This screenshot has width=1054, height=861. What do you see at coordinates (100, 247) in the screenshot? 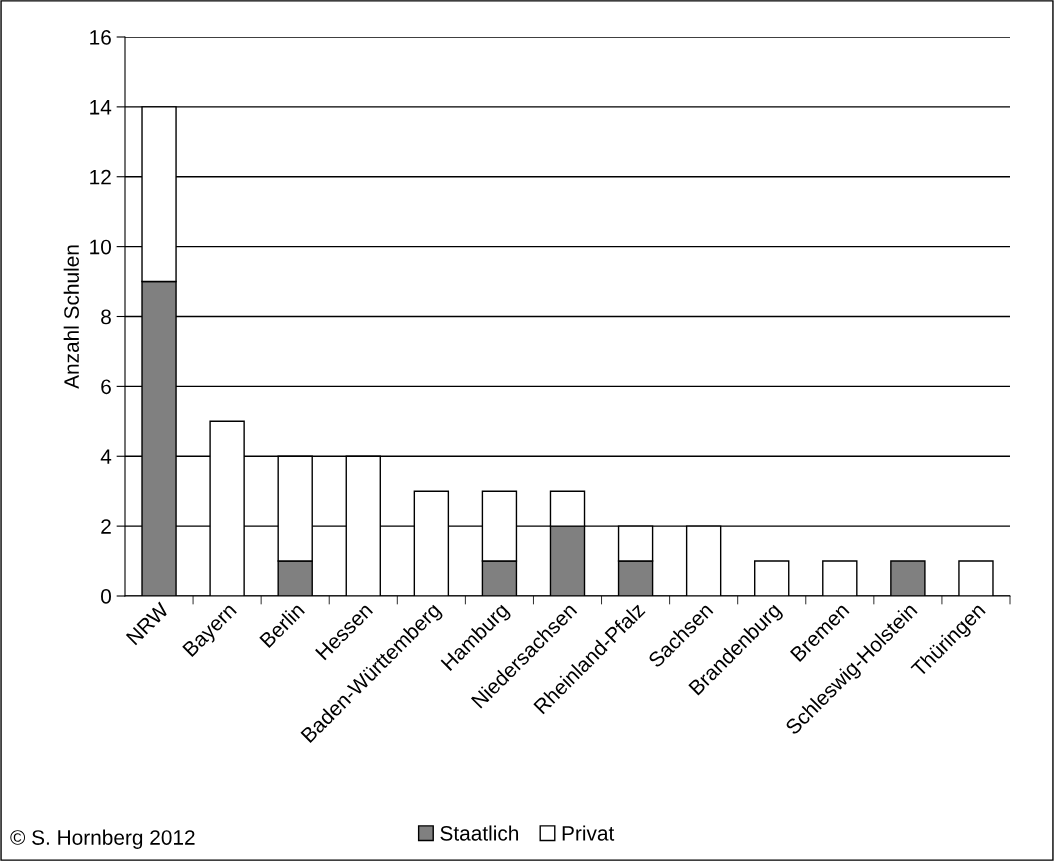
I see `y-tick-label: 10` at bounding box center [100, 247].